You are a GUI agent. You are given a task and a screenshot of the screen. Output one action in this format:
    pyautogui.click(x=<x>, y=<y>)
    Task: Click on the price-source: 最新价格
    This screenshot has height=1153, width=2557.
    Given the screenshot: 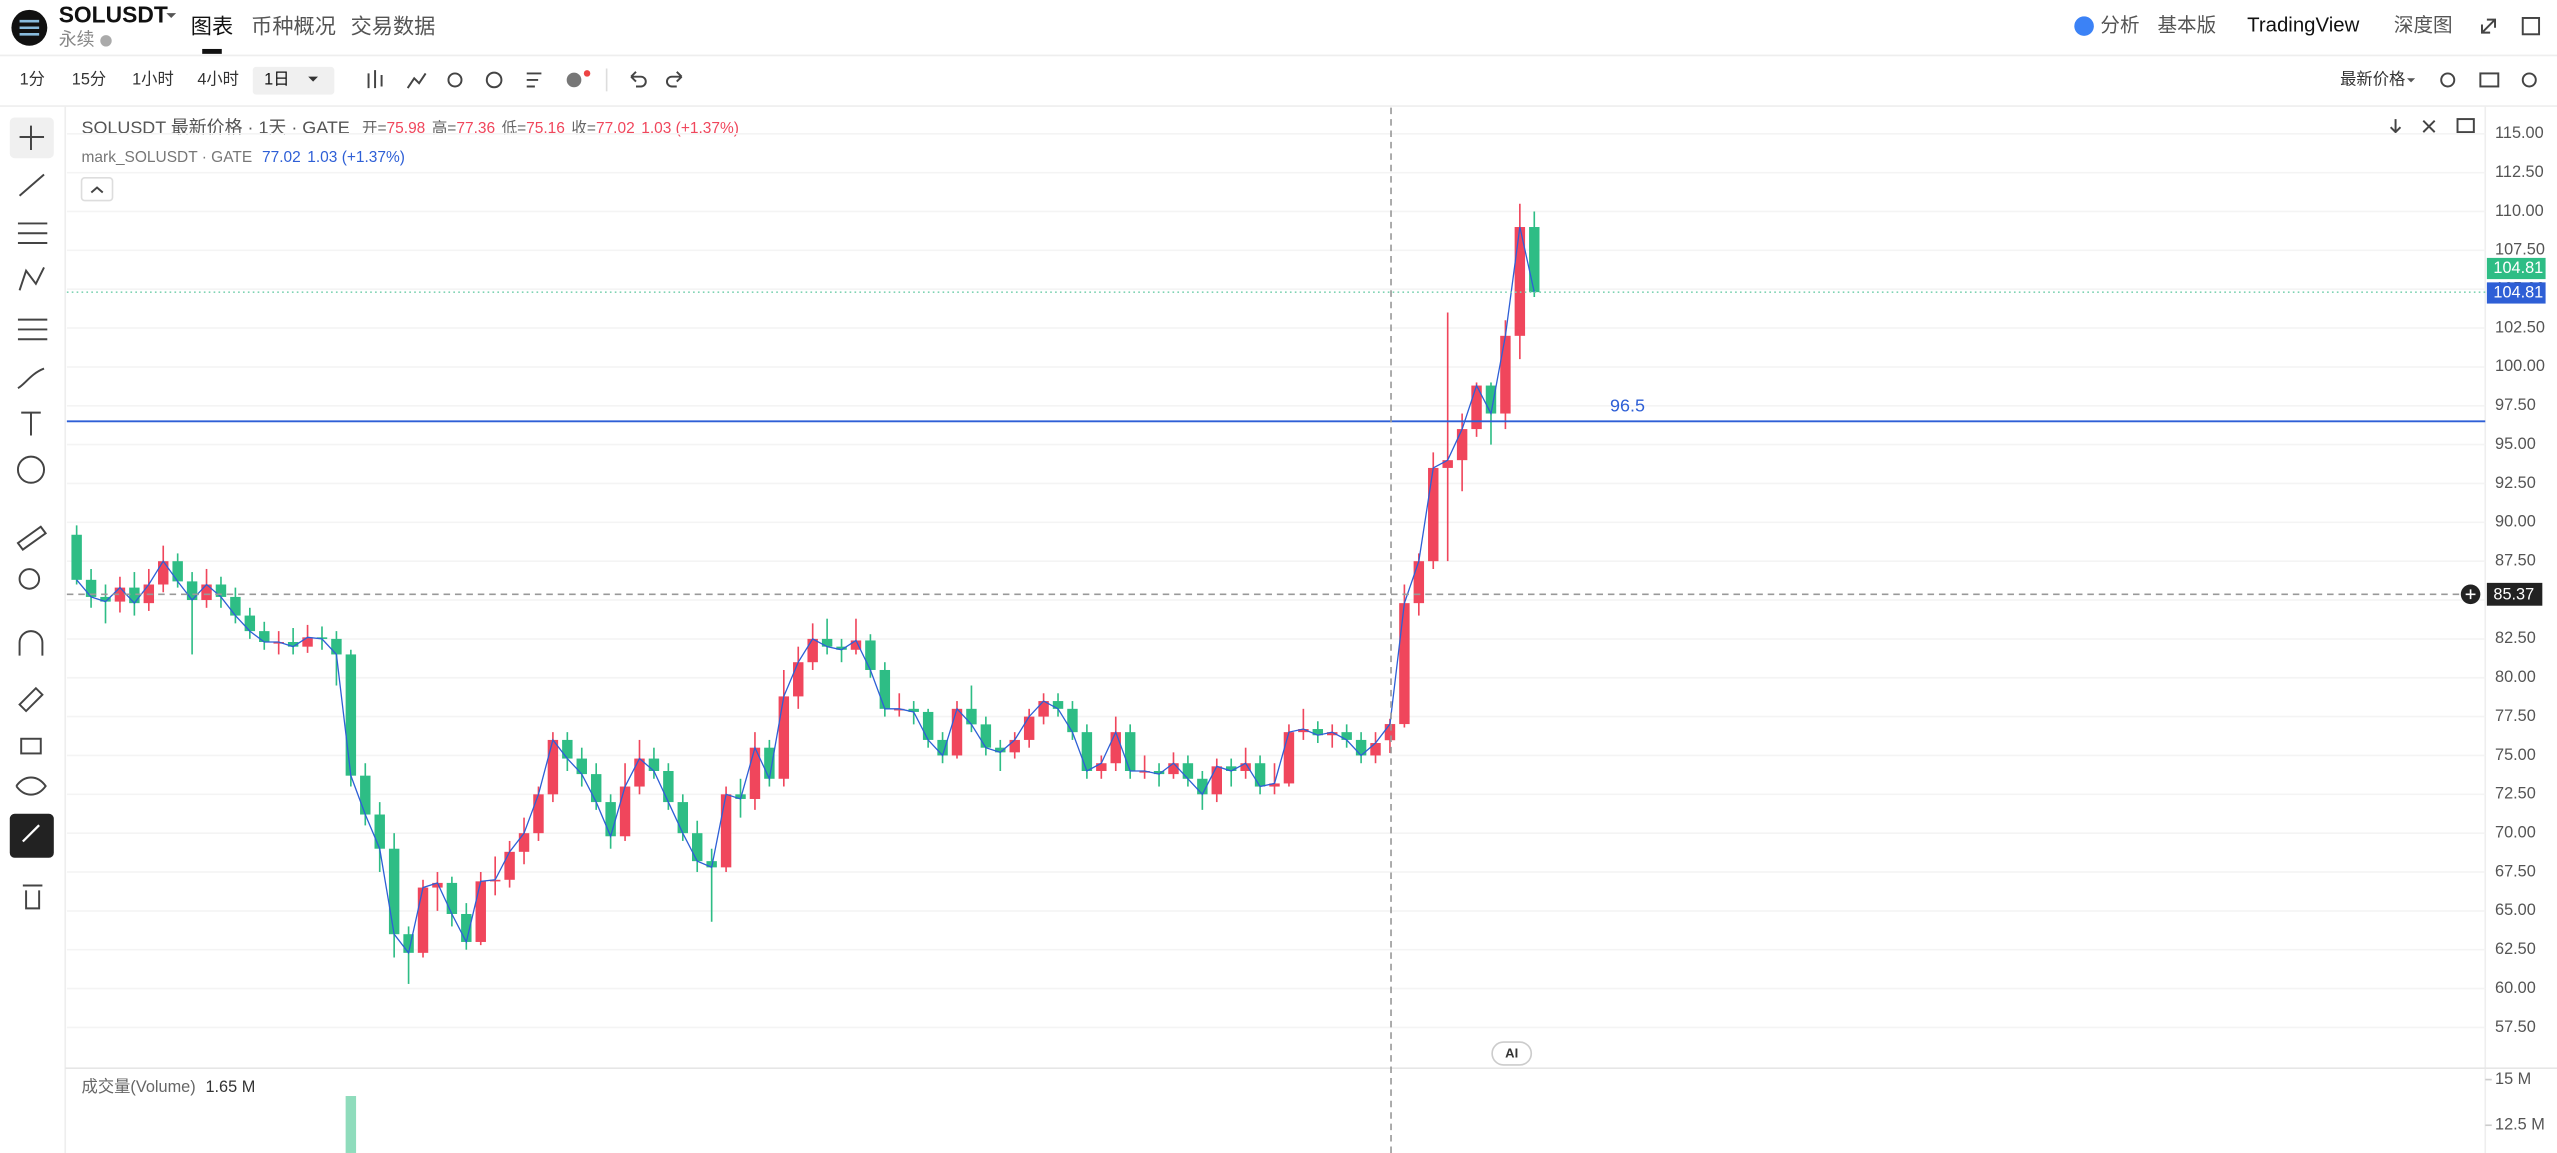 What is the action you would take?
    pyautogui.click(x=2372, y=79)
    